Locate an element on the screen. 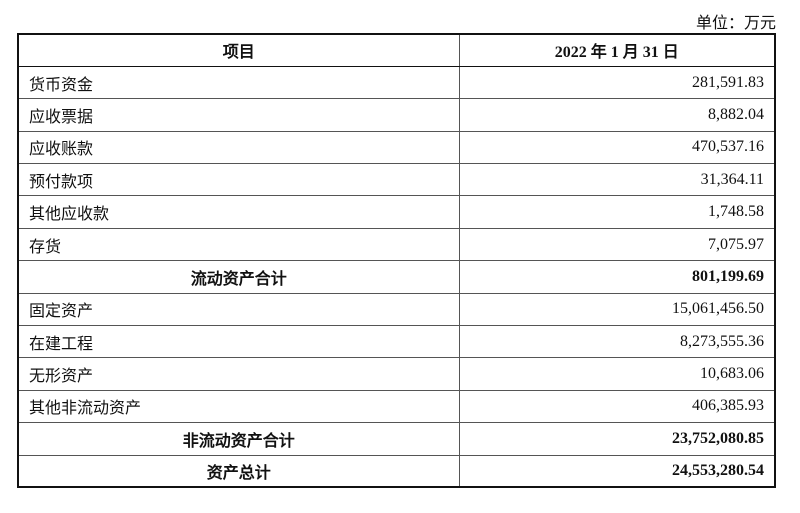  table-row: 无形资产 10,683.06 is located at coordinates (396, 374).